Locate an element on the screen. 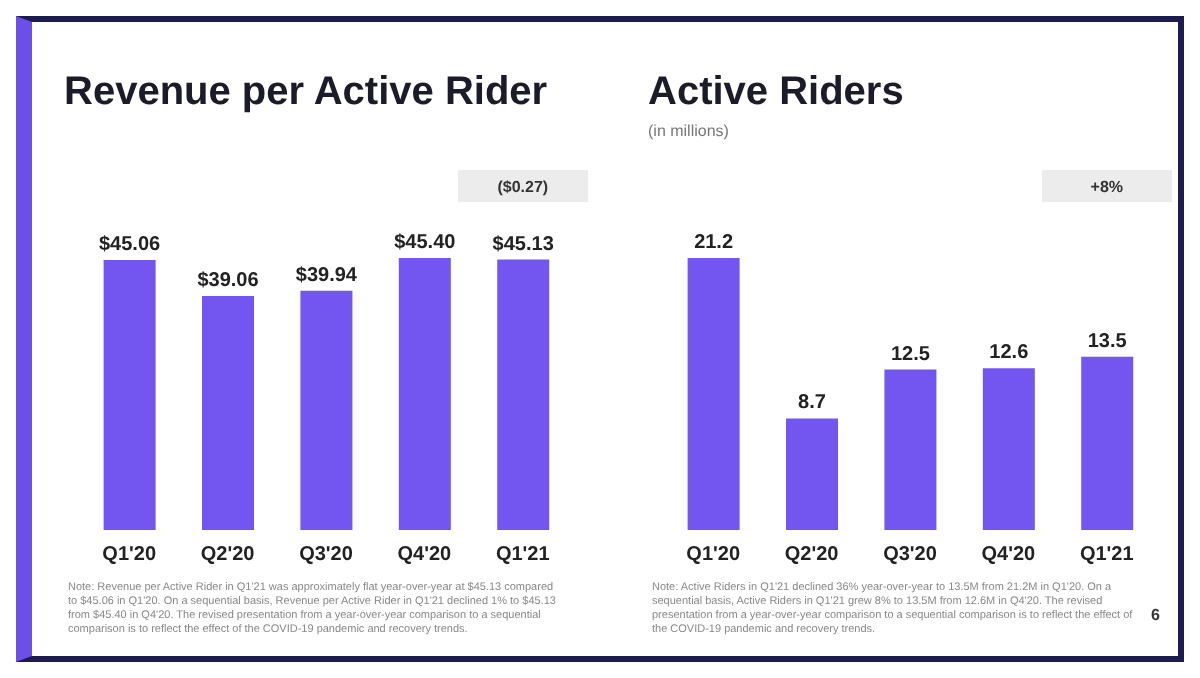  text: +8% is located at coordinates (1106, 186).